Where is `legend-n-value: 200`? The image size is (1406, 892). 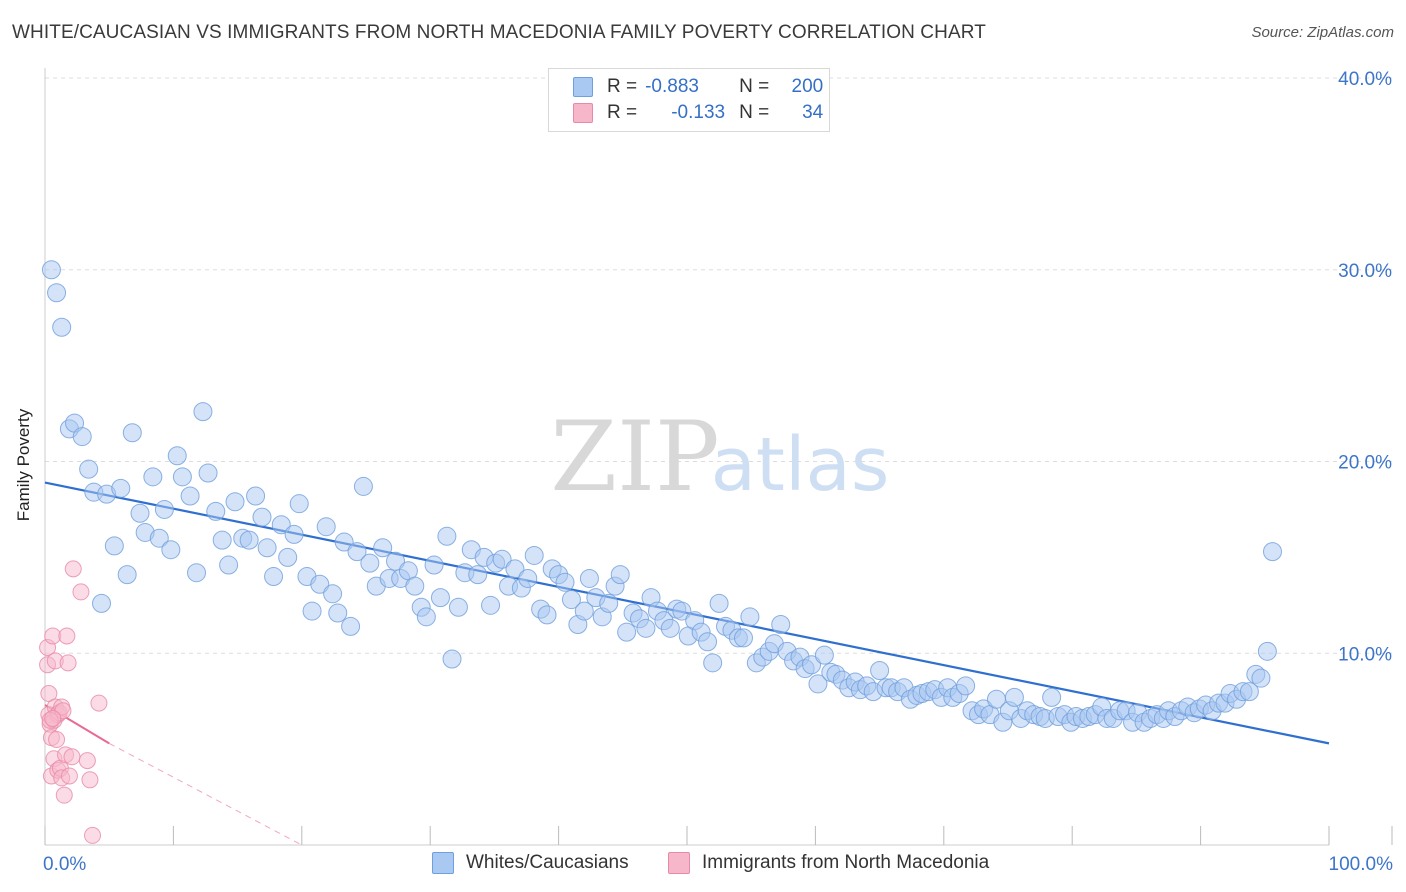
legend-n-value: 200 is located at coordinates (807, 86).